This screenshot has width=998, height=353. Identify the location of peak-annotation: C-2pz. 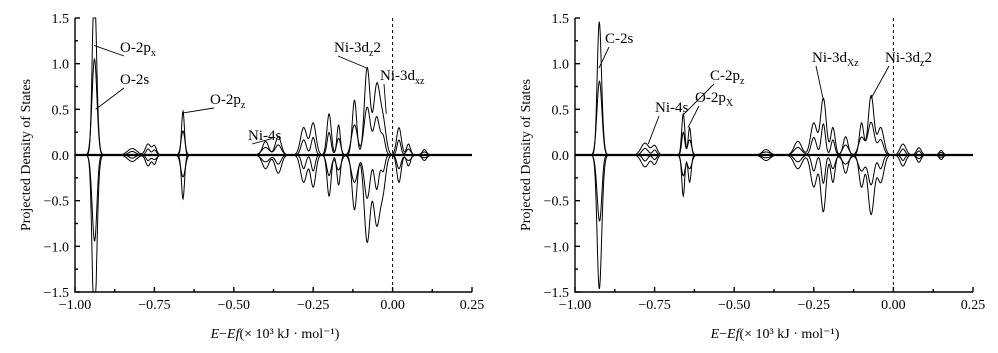
(727, 77).